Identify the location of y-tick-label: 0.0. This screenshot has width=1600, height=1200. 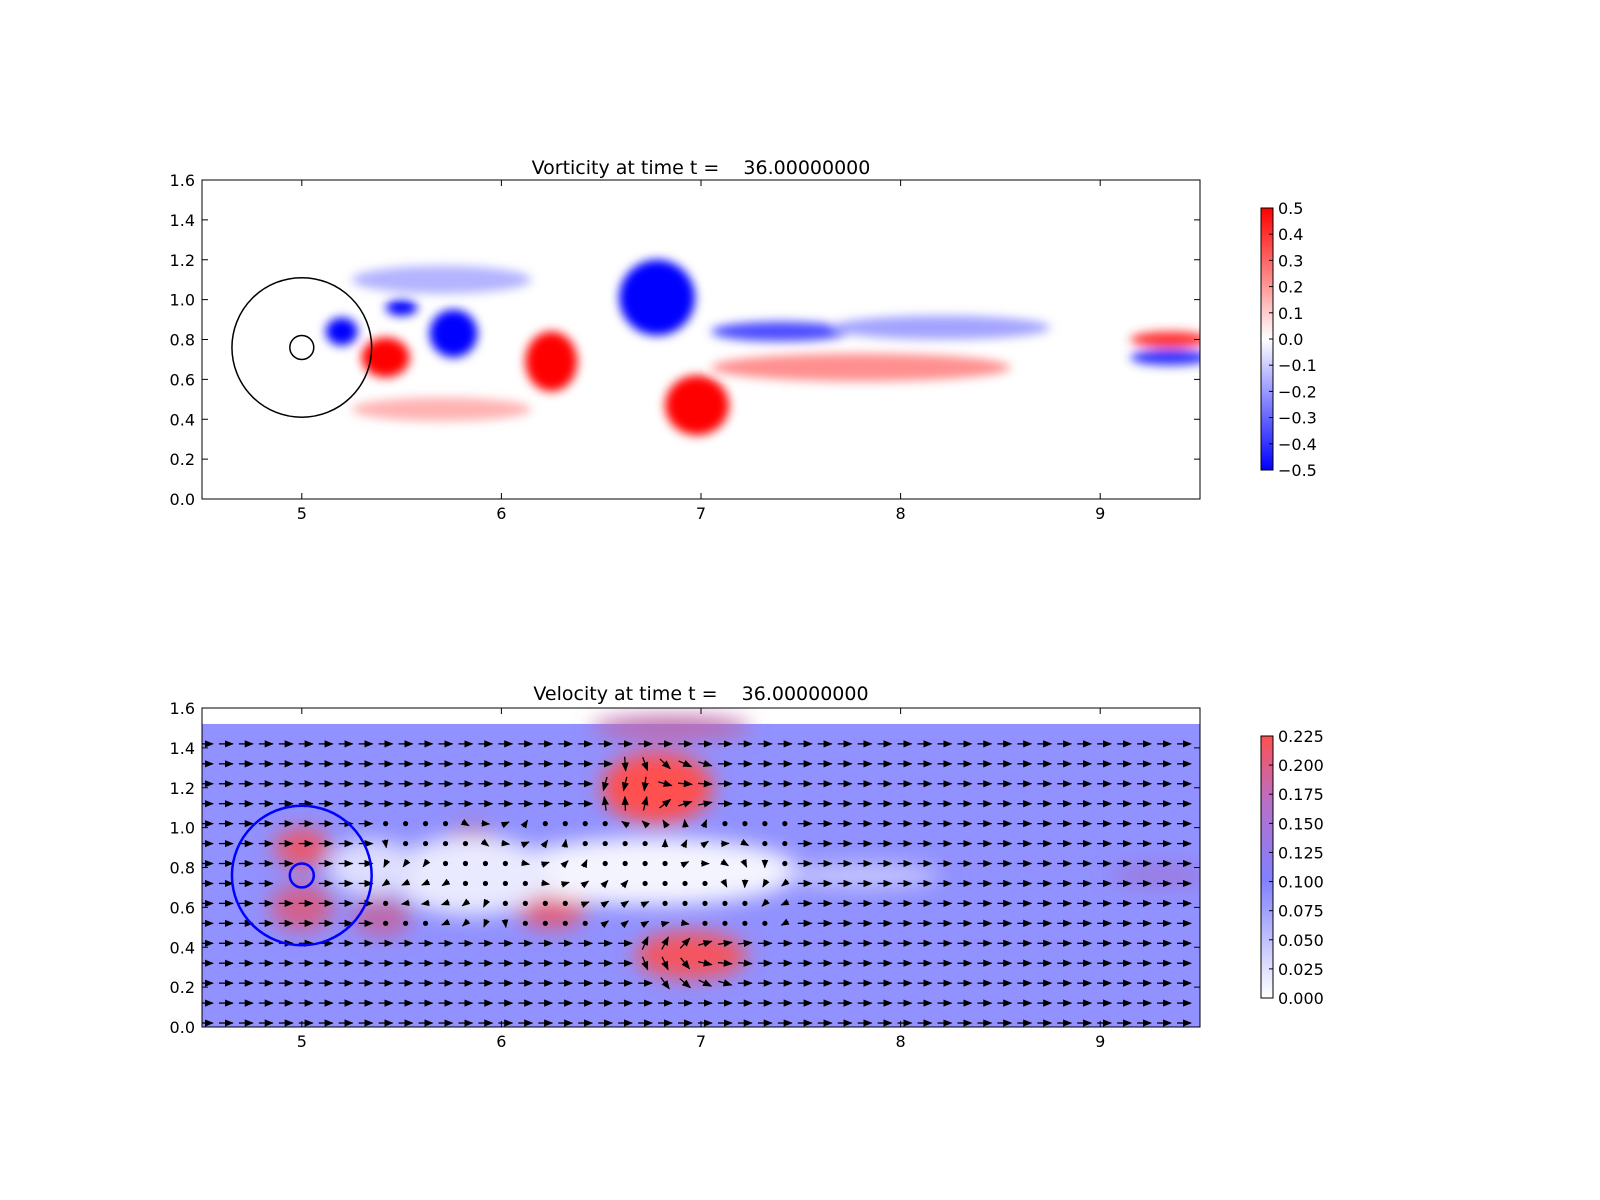
(182, 1027).